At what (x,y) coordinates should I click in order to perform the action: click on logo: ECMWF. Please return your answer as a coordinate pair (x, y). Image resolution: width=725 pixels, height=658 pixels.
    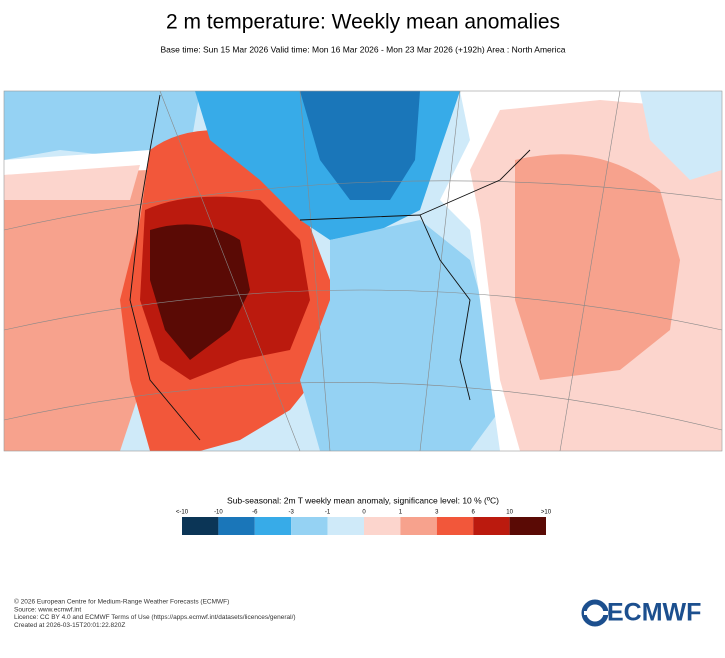
    Looking at the image, I should click on (641, 613).